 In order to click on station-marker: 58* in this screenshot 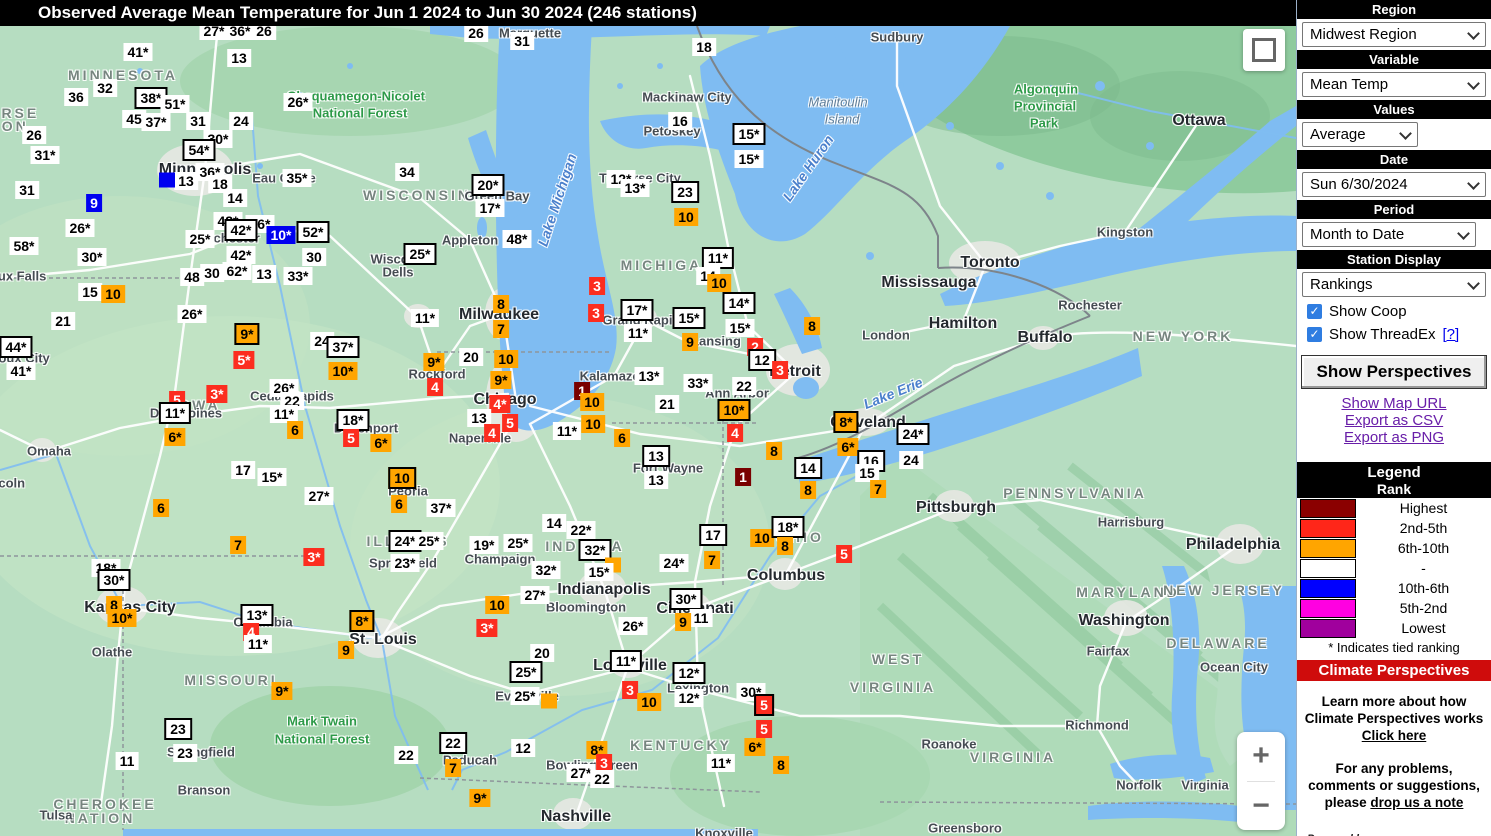, I will do `click(24, 246)`.